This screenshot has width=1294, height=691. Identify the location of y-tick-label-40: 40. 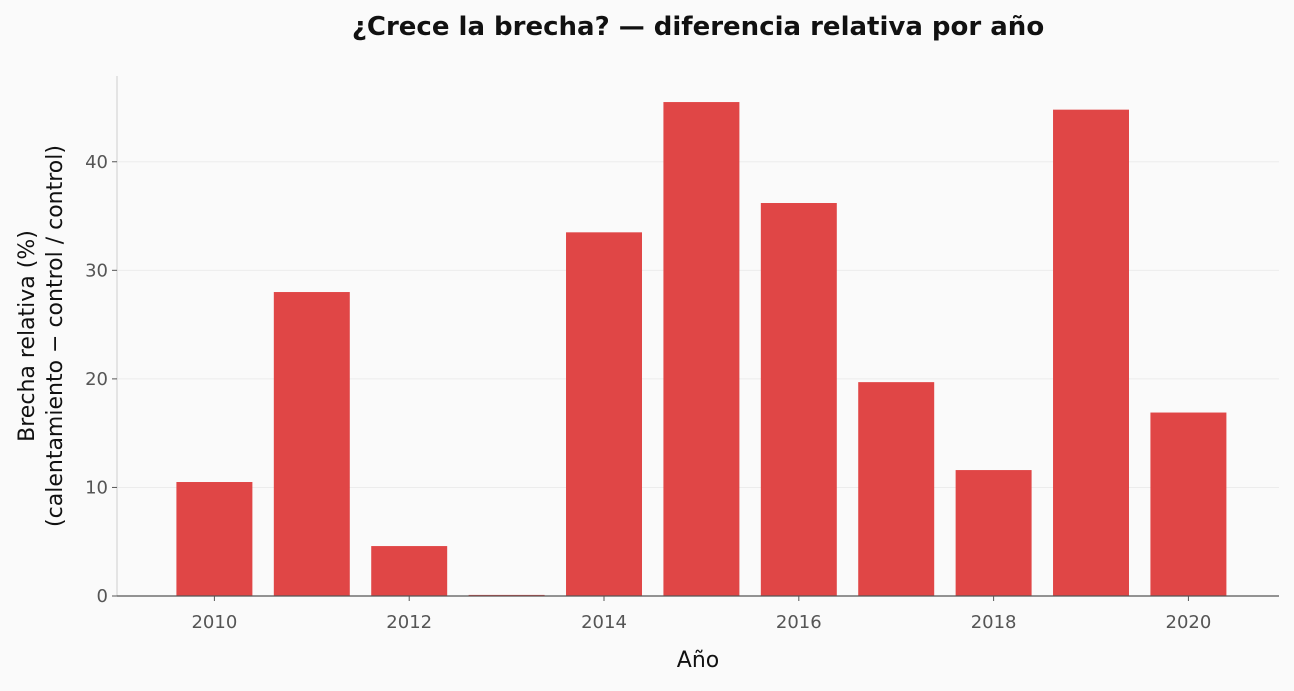
(96, 162).